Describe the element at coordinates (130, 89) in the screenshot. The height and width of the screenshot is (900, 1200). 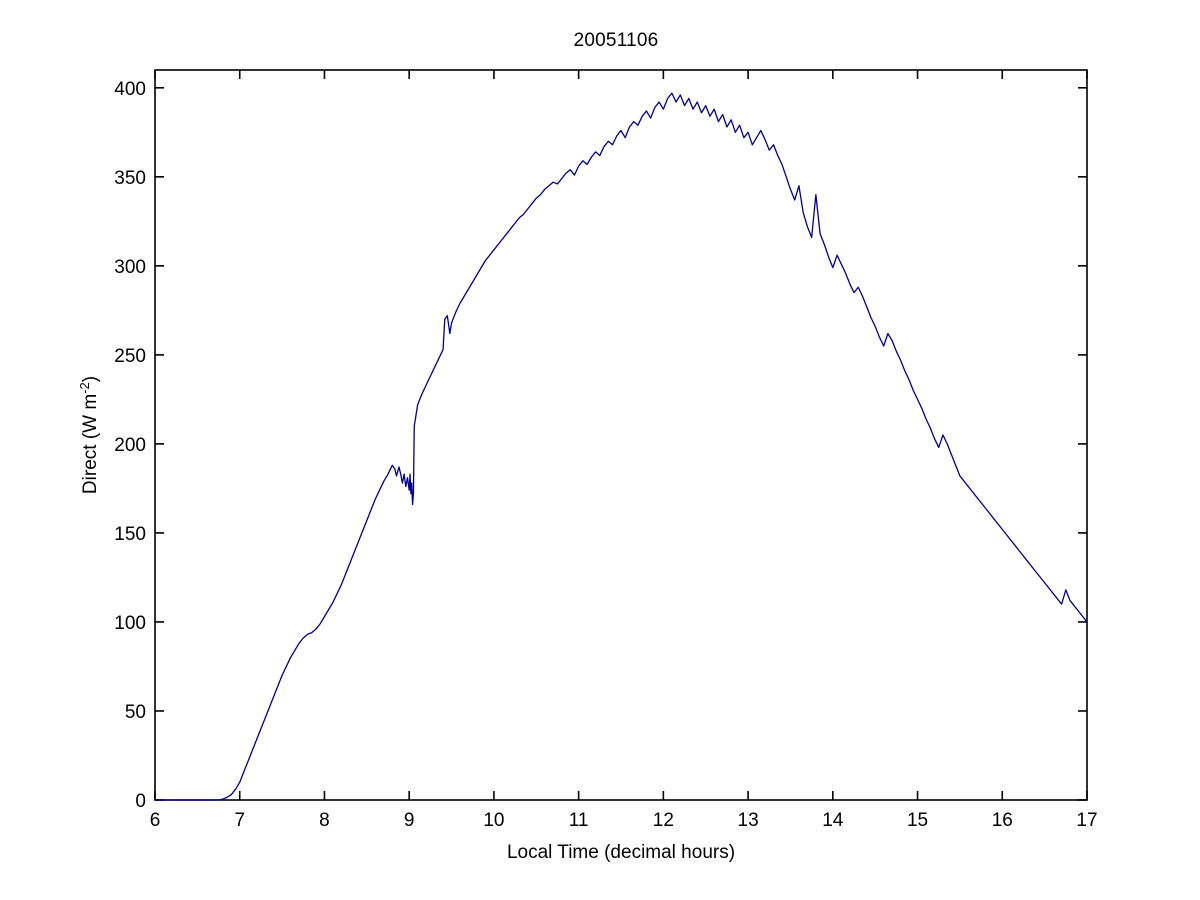
I see `y-tick-label: 400` at that location.